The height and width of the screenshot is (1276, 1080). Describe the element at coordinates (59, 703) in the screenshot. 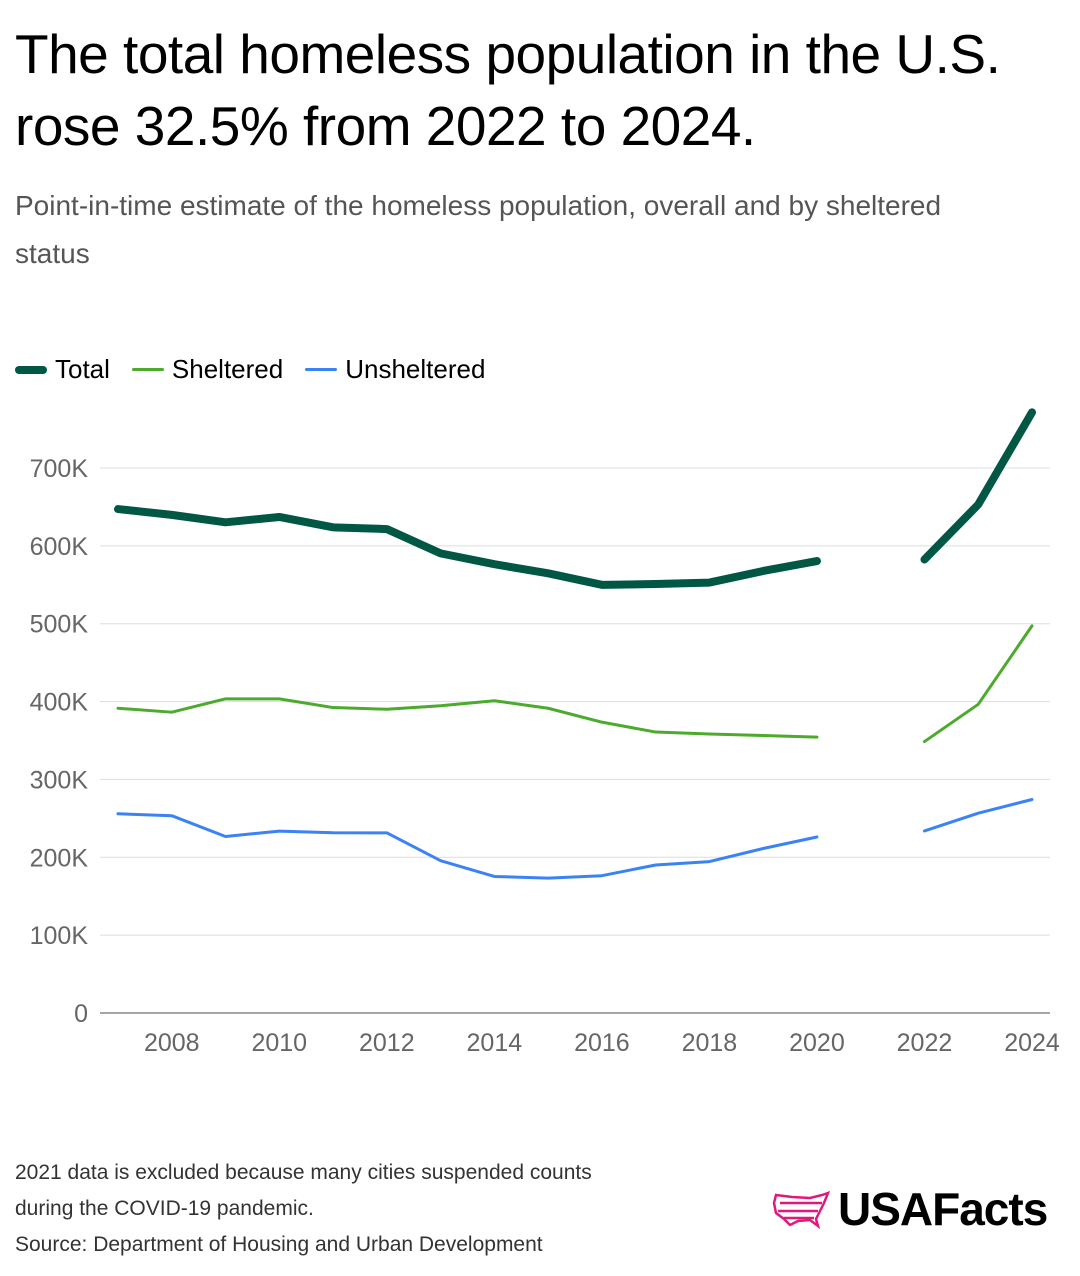

I see `y-tick-label: 400K` at that location.